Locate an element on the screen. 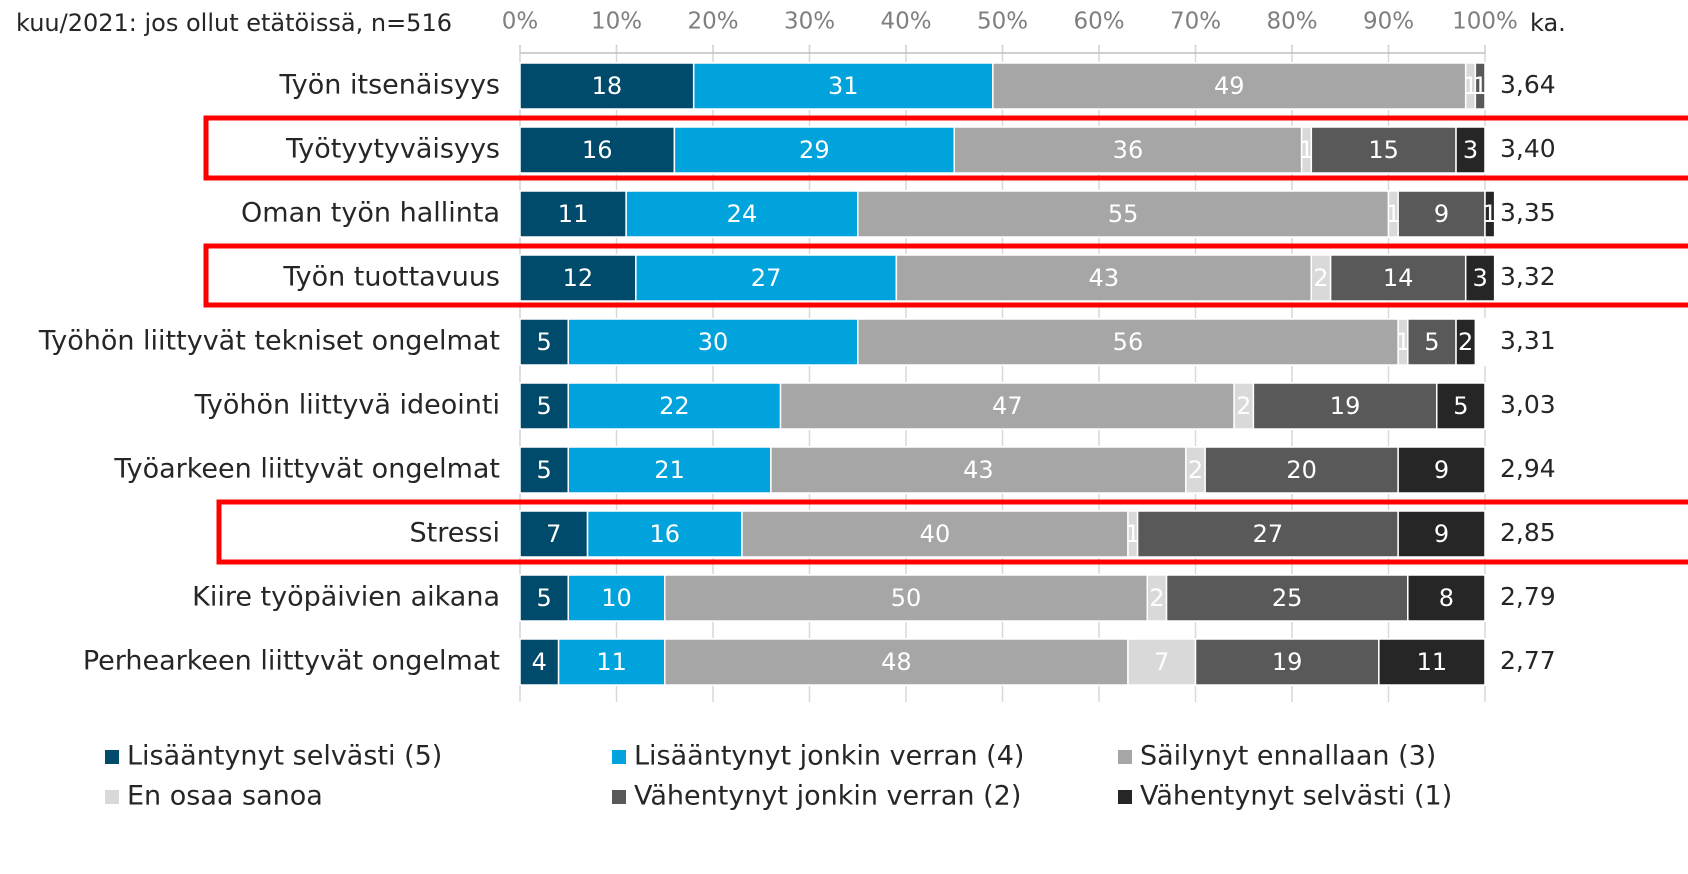  data-label: 14 is located at coordinates (1398, 278).